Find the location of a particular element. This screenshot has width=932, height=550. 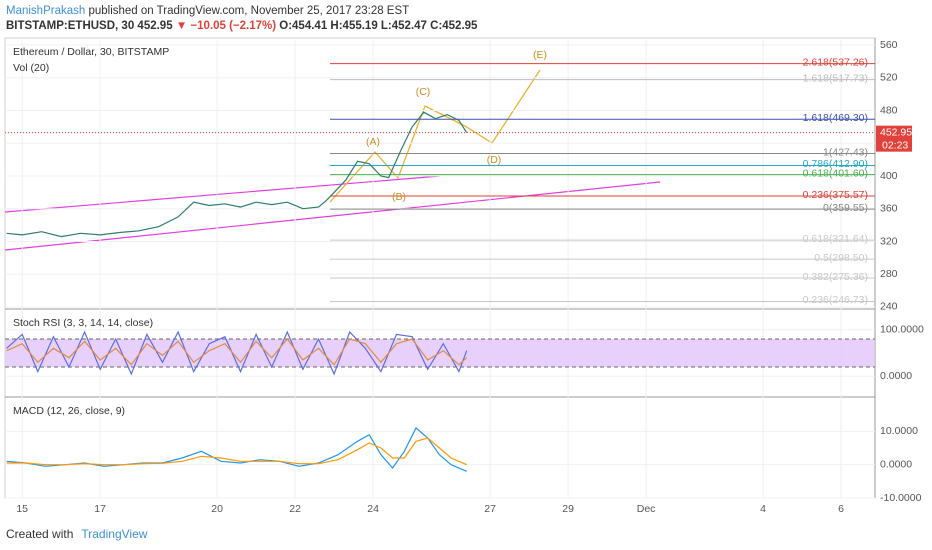

fib-label: 2.618(537.26) is located at coordinates (835, 62).